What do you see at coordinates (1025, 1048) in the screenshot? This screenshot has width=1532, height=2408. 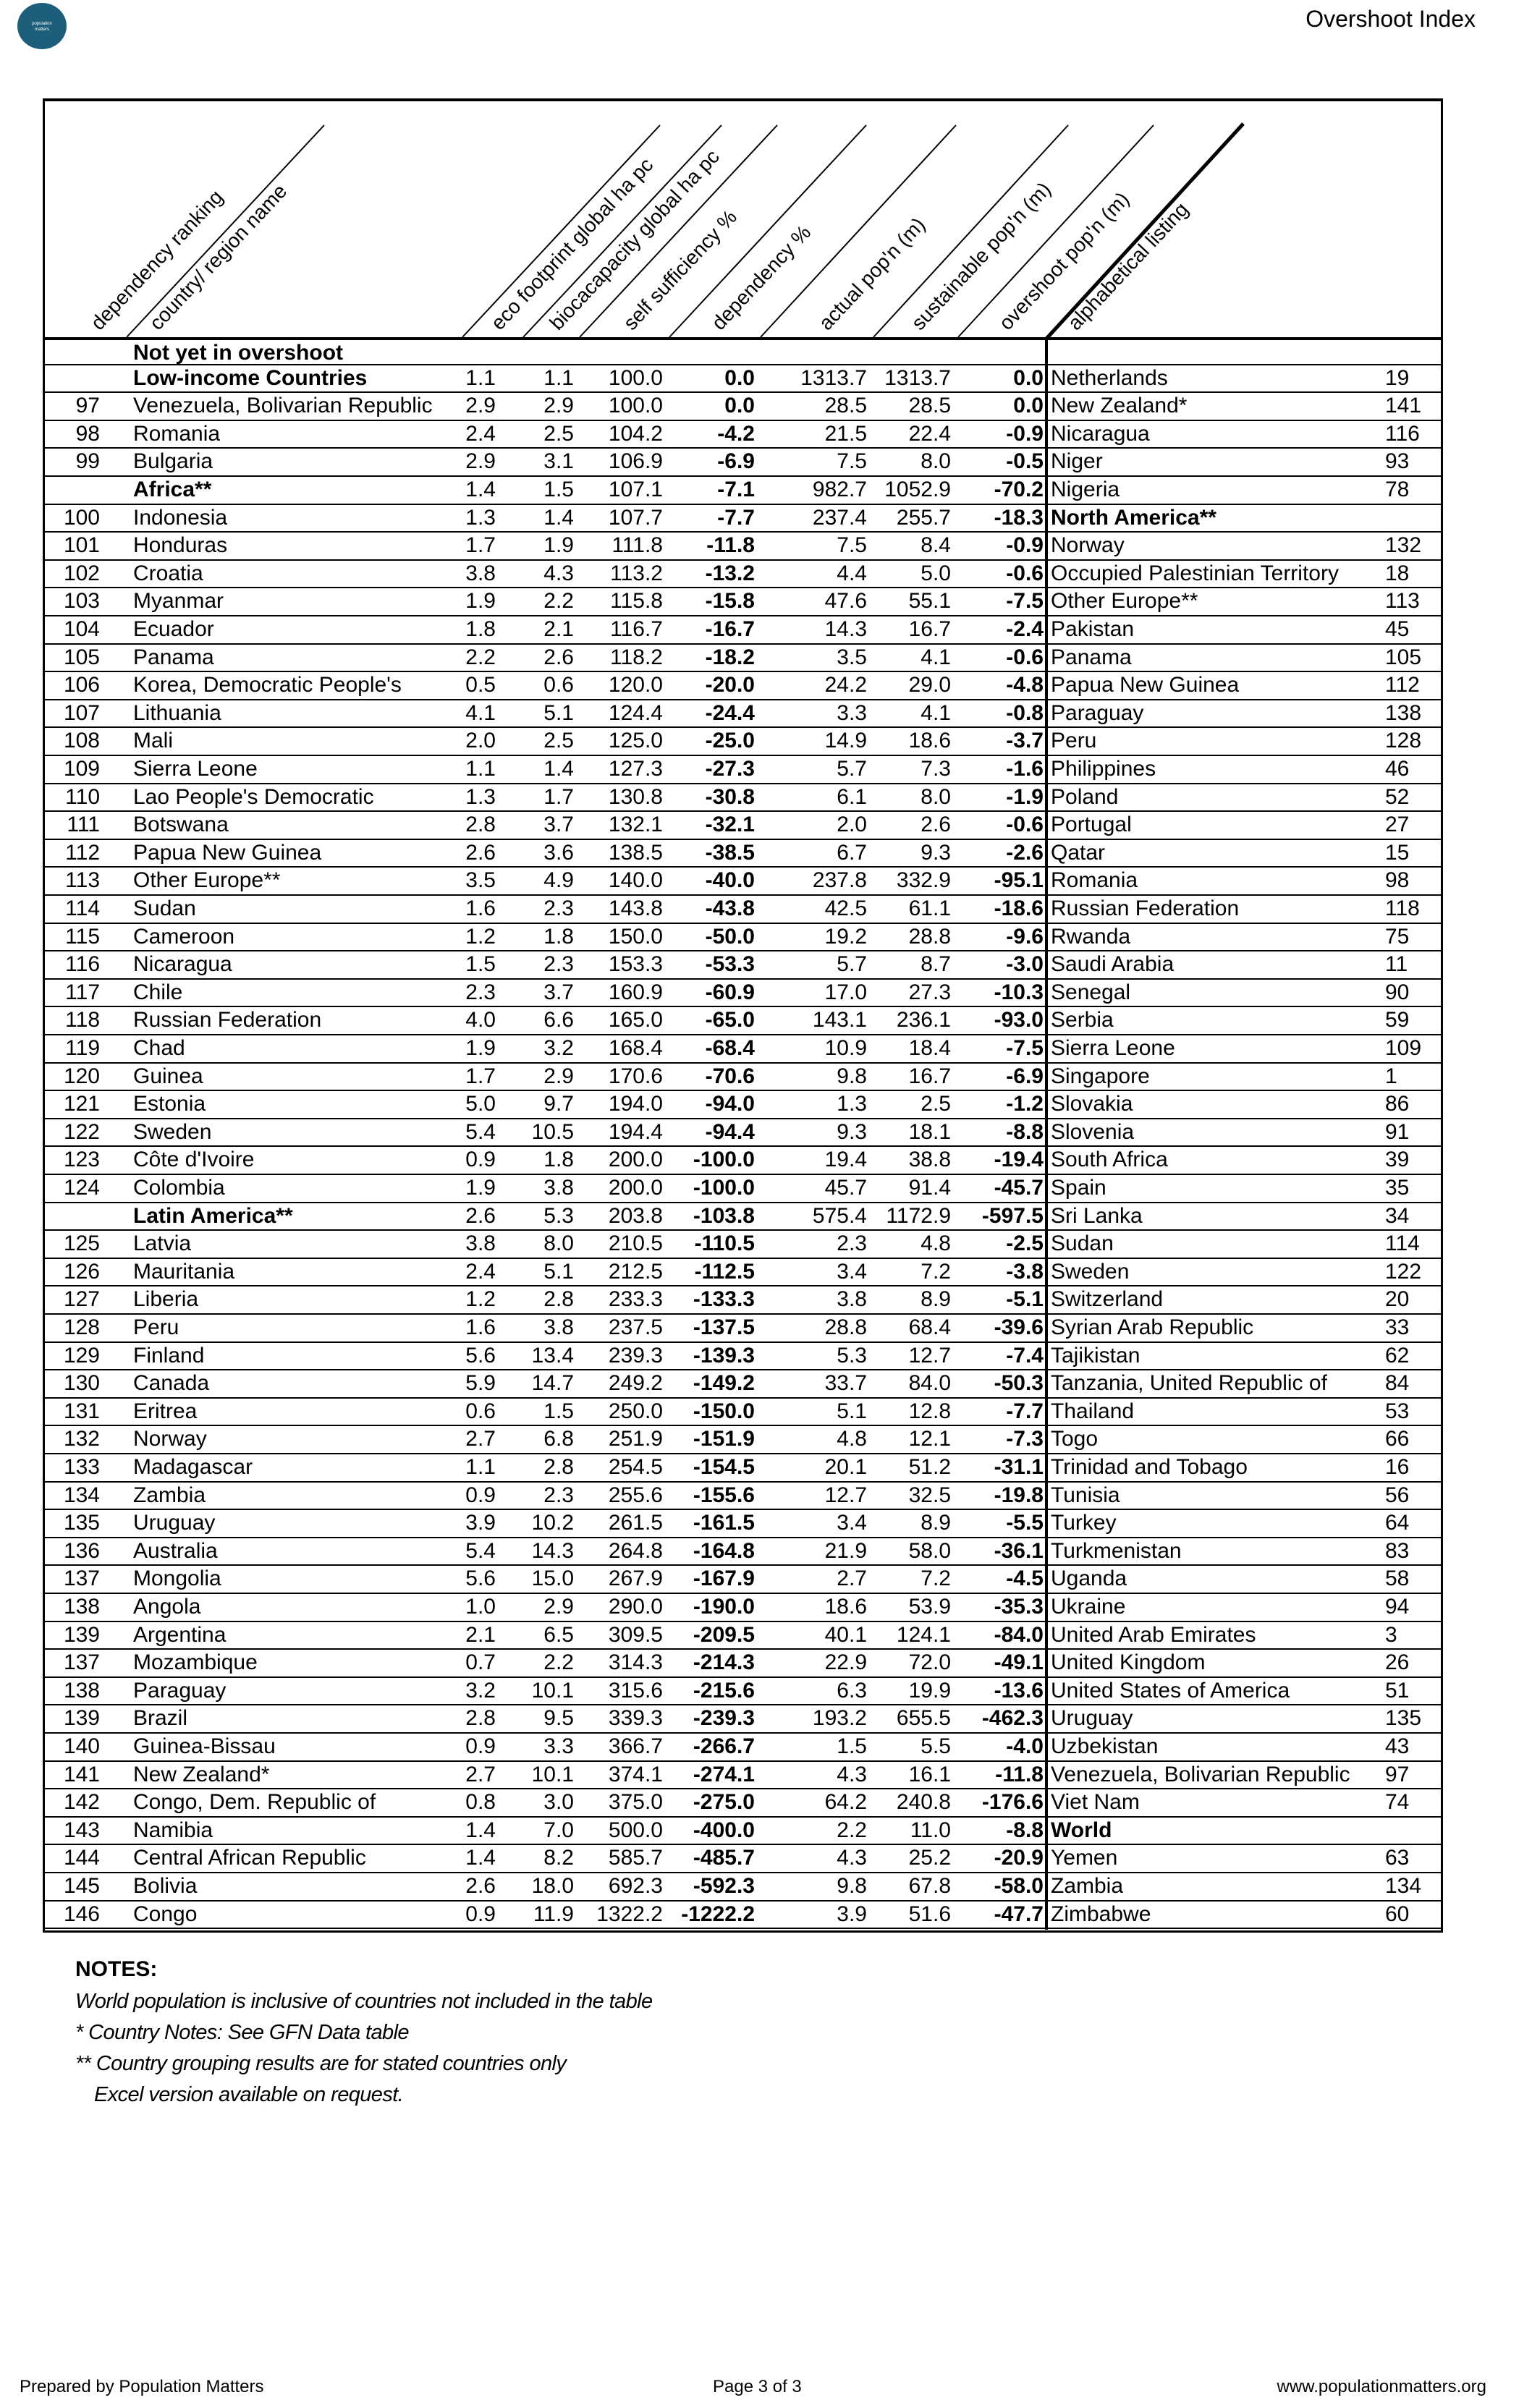 I see `overshoot-pop-cell: -7.5` at bounding box center [1025, 1048].